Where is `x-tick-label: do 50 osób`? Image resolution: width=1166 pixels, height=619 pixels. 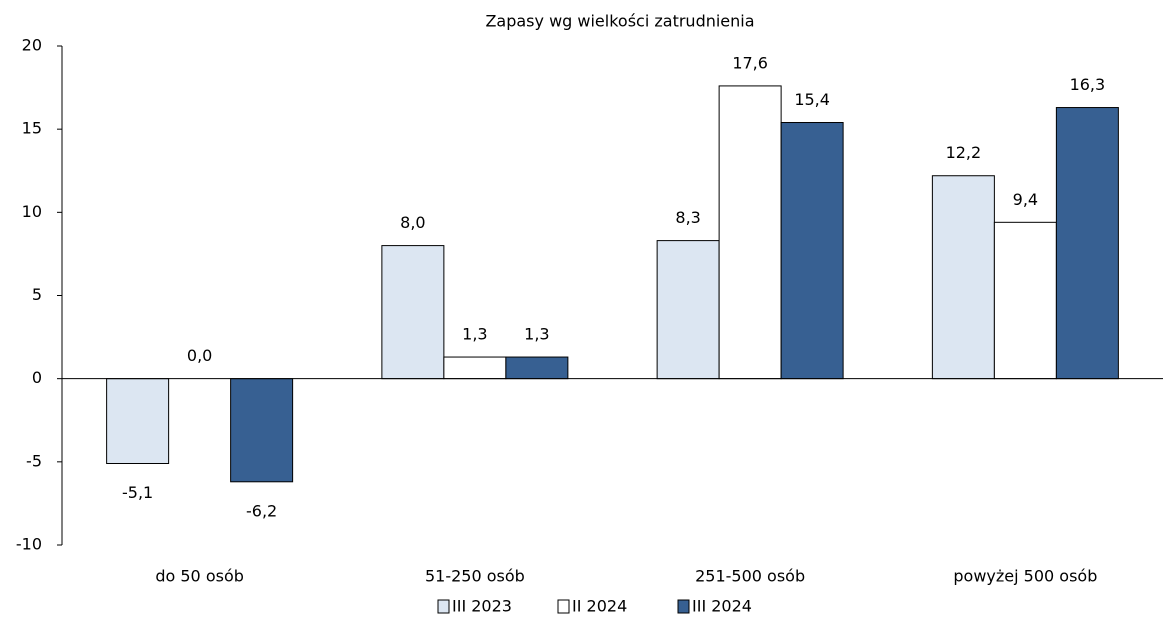 x-tick-label: do 50 osób is located at coordinates (199, 576).